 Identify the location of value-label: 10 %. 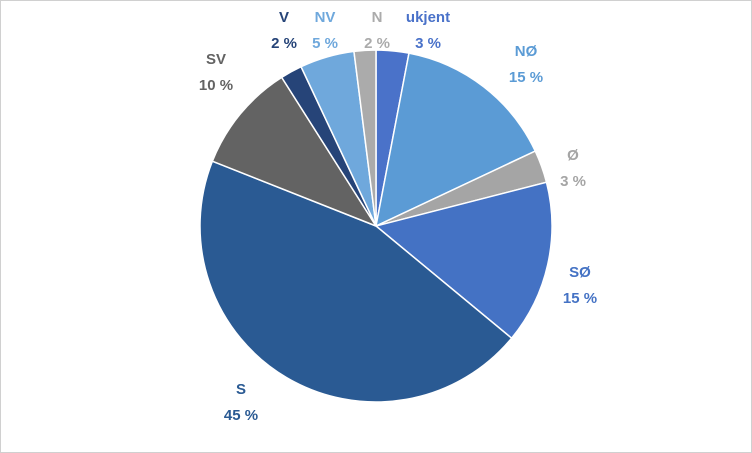
(216, 85).